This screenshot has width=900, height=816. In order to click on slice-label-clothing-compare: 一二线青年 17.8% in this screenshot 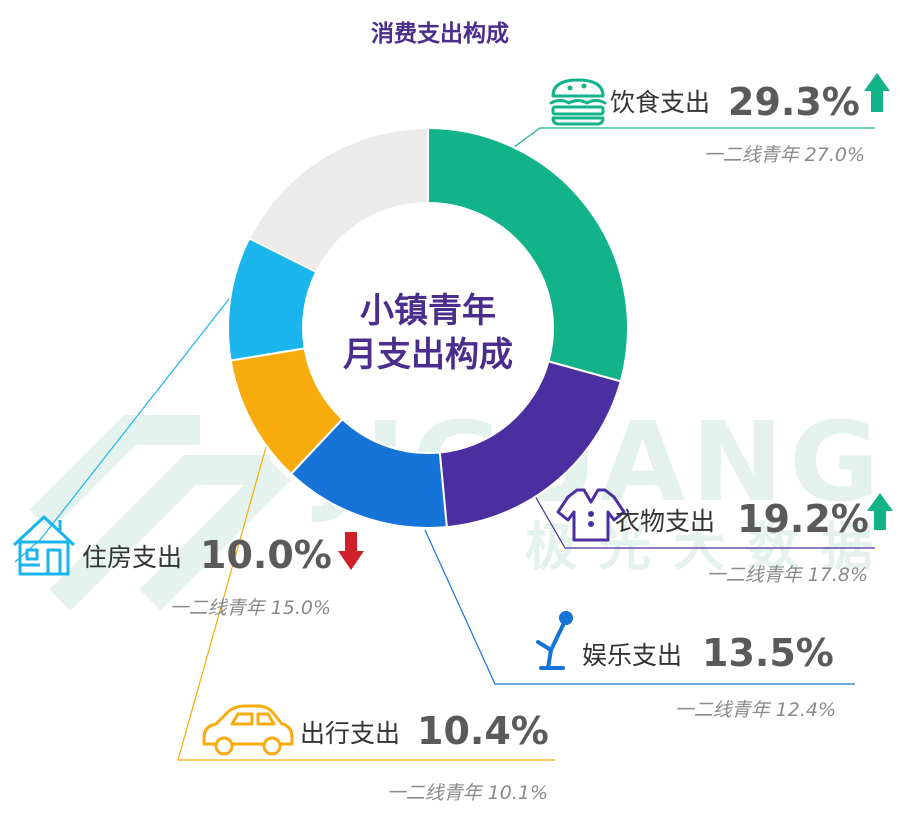, I will do `click(787, 575)`.